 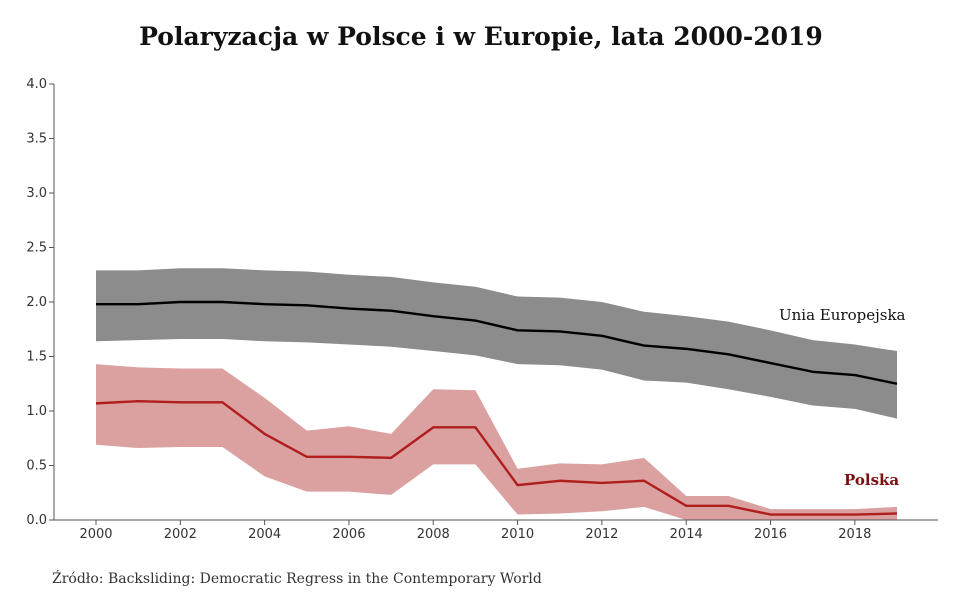 What do you see at coordinates (36, 139) in the screenshot?
I see `y-tick-label: 3.5` at bounding box center [36, 139].